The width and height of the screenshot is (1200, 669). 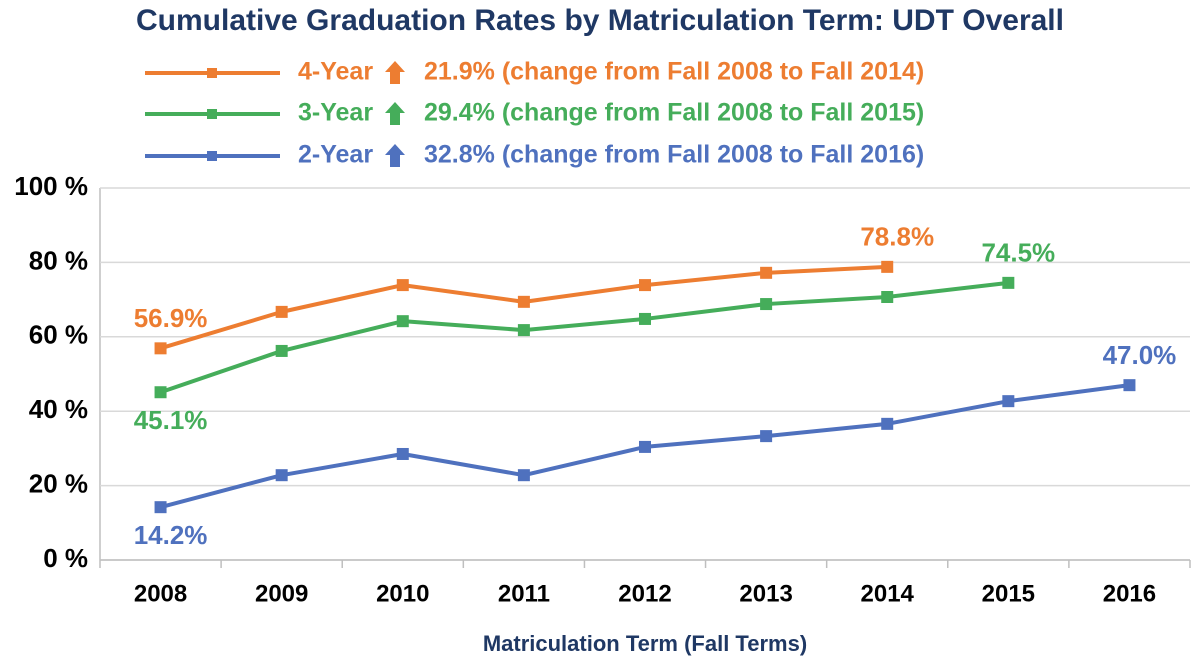 I want to click on x-tick-label: 2016, so click(x=1129, y=593).